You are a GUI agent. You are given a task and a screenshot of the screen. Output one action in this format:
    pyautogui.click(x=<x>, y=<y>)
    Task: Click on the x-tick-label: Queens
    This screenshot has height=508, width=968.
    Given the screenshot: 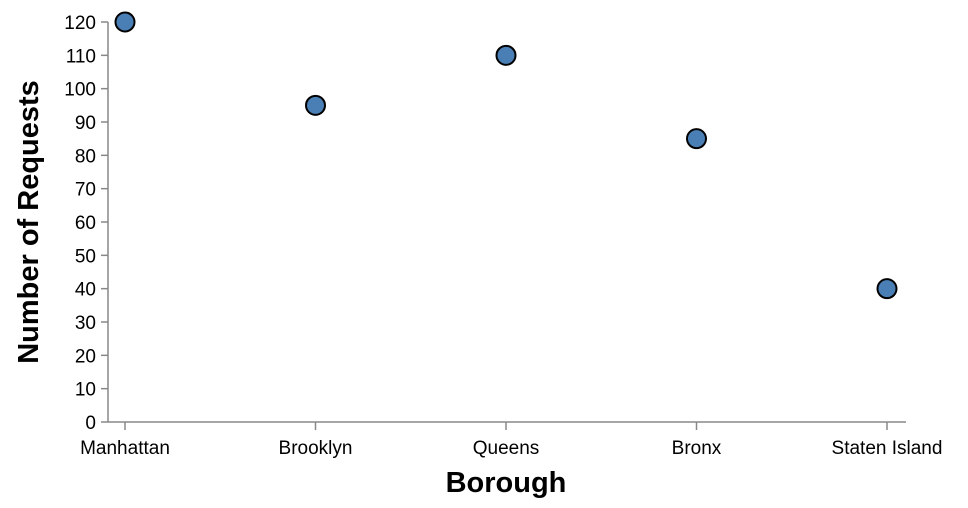 What is the action you would take?
    pyautogui.click(x=506, y=448)
    